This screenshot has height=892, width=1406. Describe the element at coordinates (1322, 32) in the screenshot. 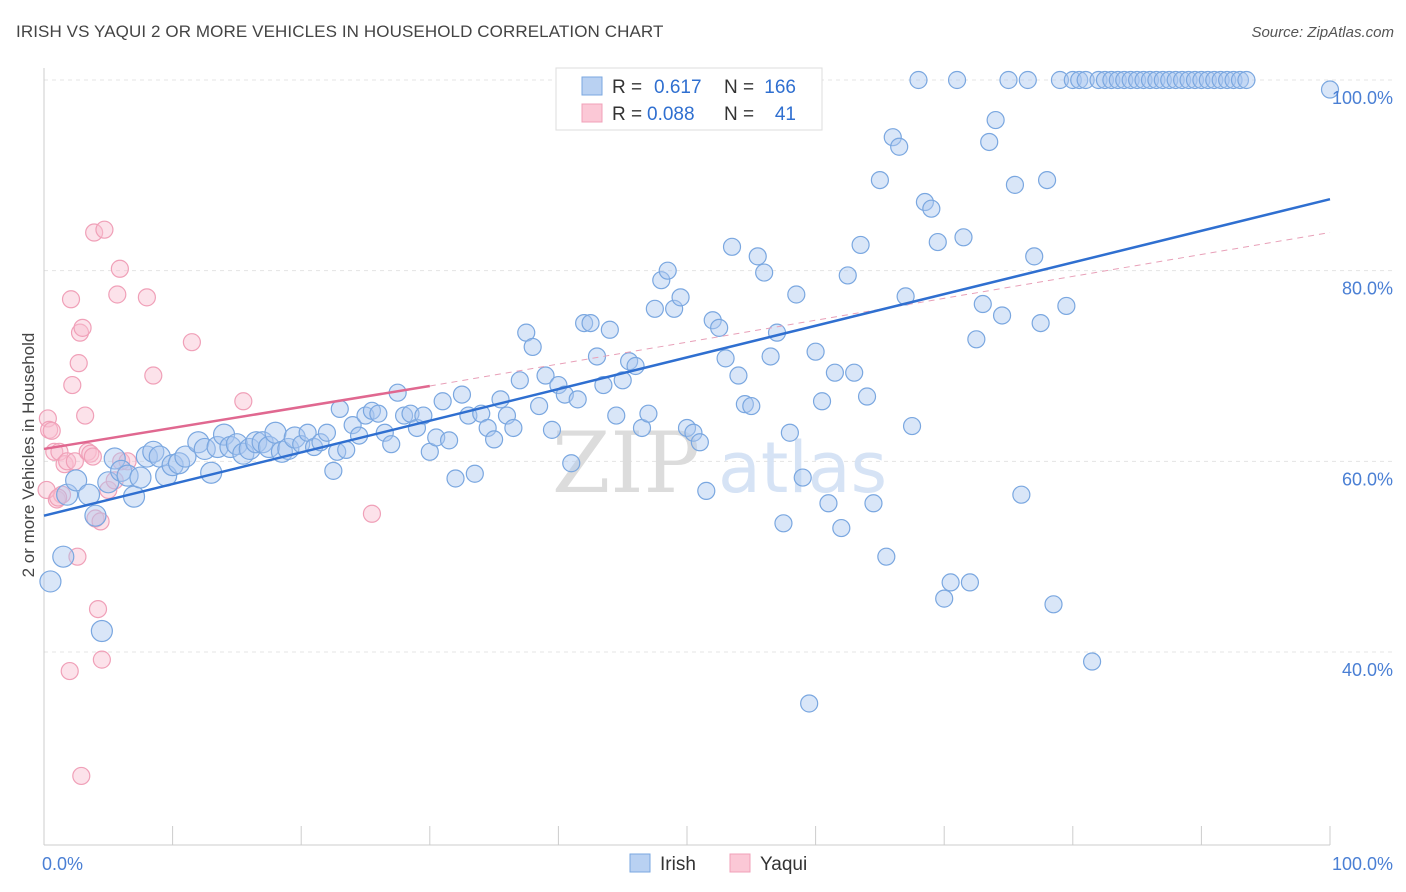

I see `source-label: Source: ZipAtlas.com` at that location.